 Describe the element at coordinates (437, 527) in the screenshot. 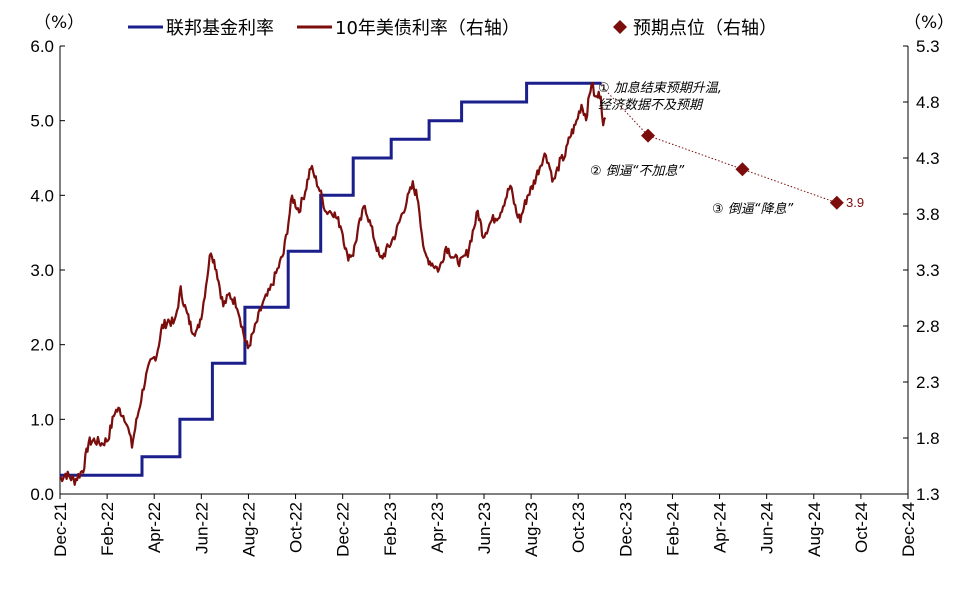

I see `x-tick-label: Apr-23` at that location.